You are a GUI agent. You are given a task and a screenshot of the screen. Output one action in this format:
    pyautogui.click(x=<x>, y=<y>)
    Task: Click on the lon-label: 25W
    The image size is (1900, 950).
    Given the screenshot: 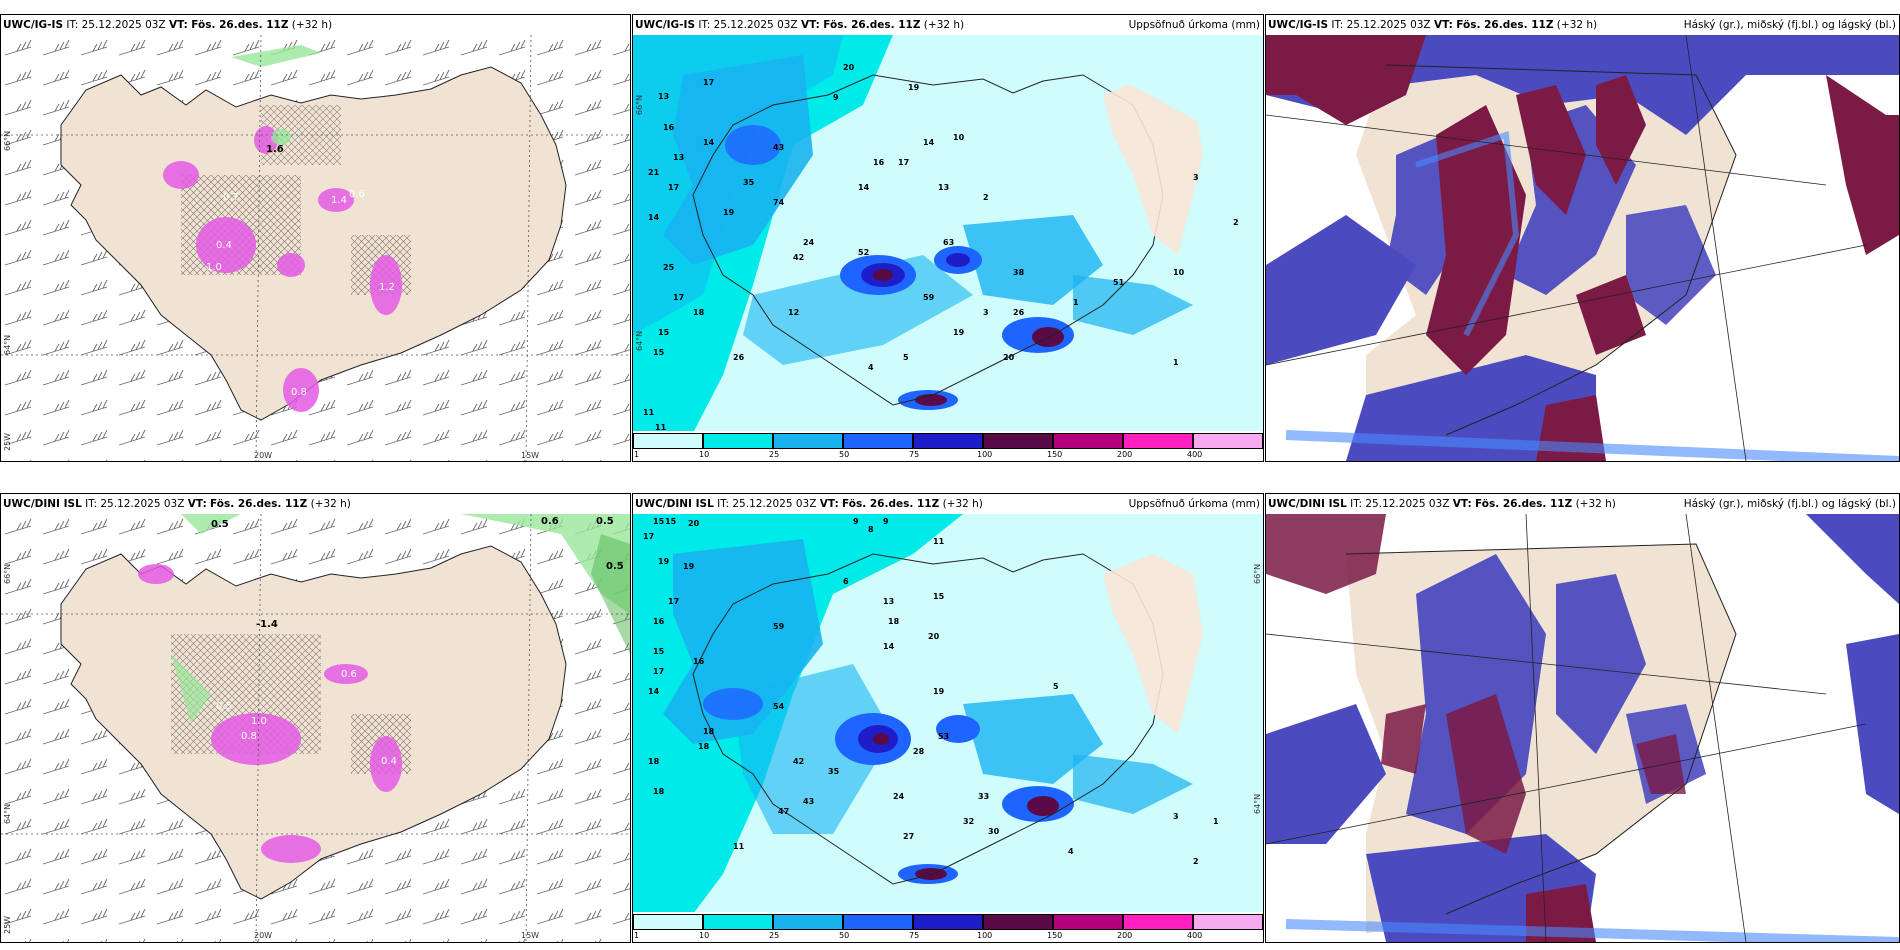 What is the action you would take?
    pyautogui.click(x=7, y=924)
    